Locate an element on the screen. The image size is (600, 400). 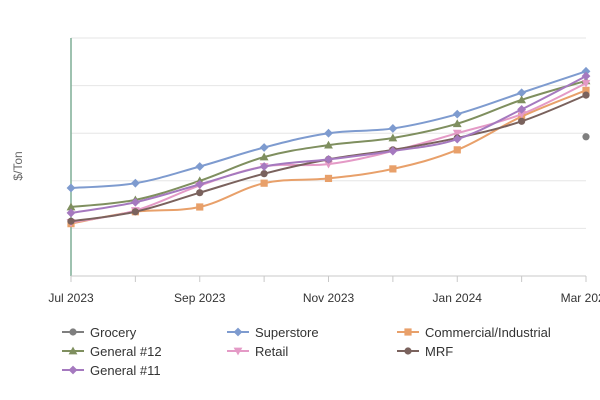
legend-item-general-12: General #12 is located at coordinates (112, 351).